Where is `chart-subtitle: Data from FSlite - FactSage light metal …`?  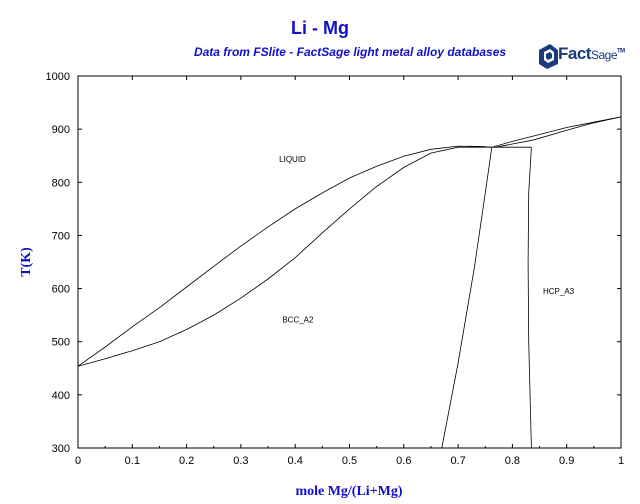 chart-subtitle: Data from FSlite - FactSage light metal … is located at coordinates (350, 52).